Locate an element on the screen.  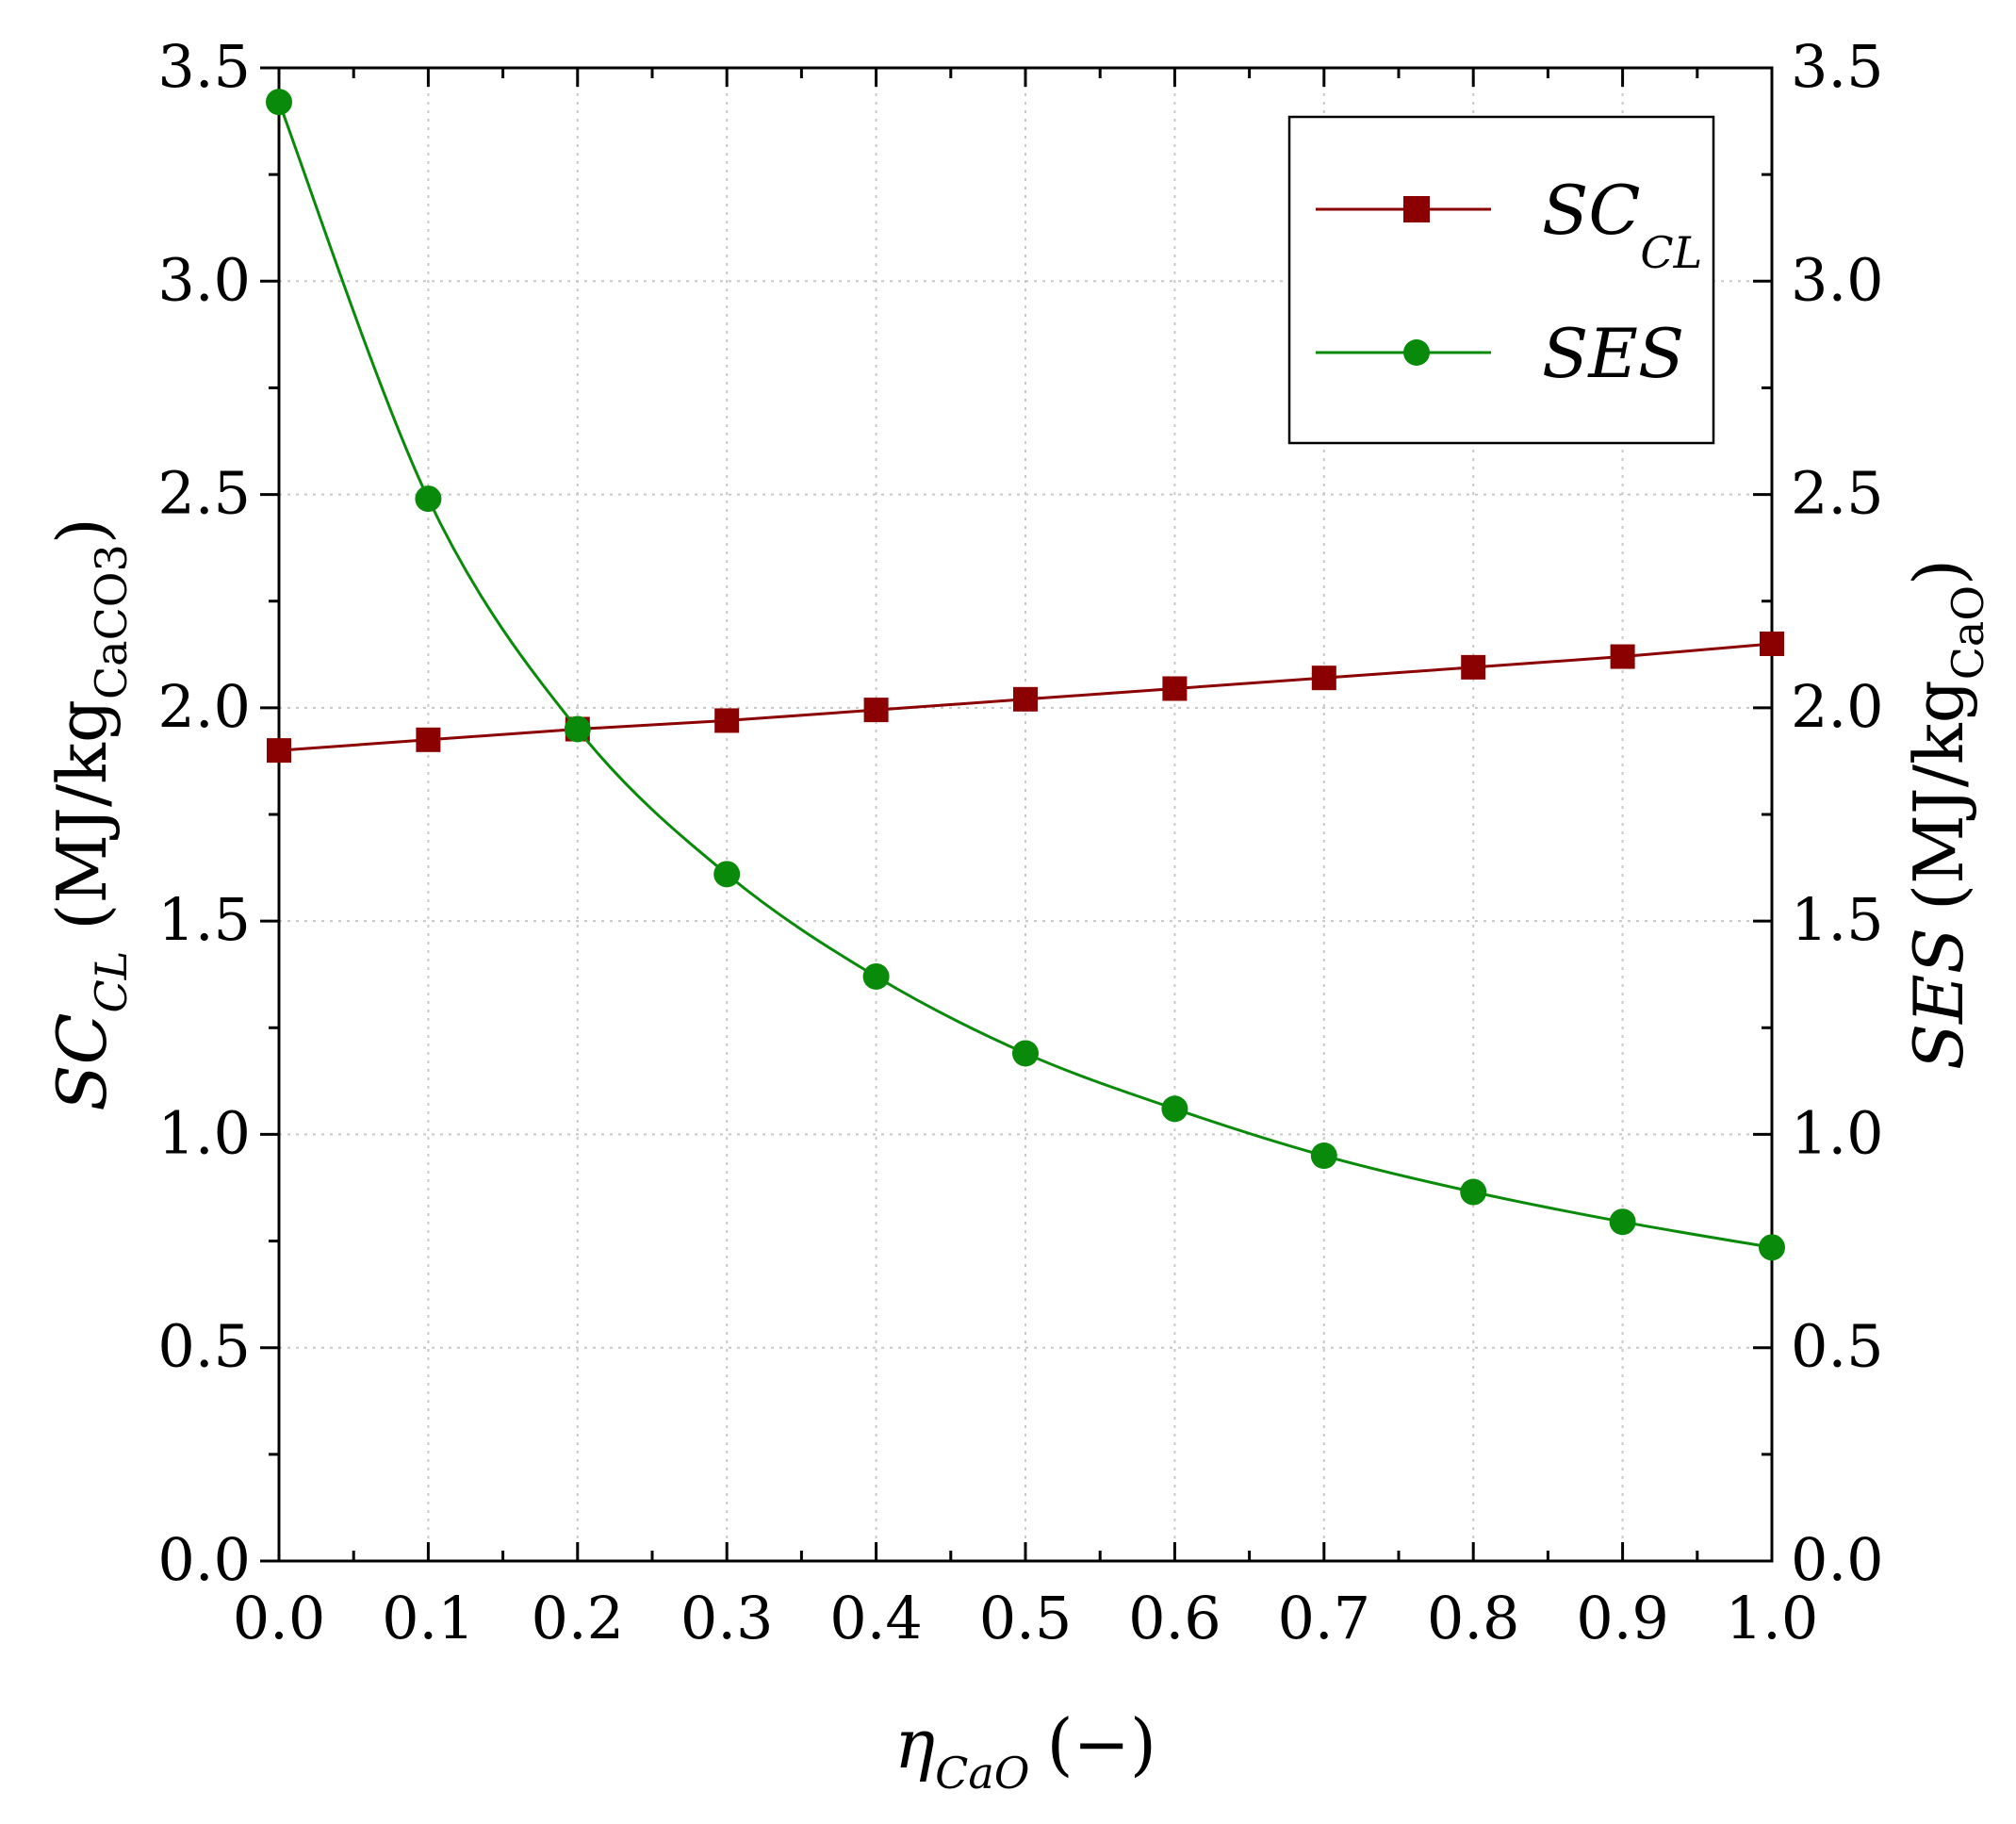
y-right-tick-label: 2.0 is located at coordinates (1837, 706).